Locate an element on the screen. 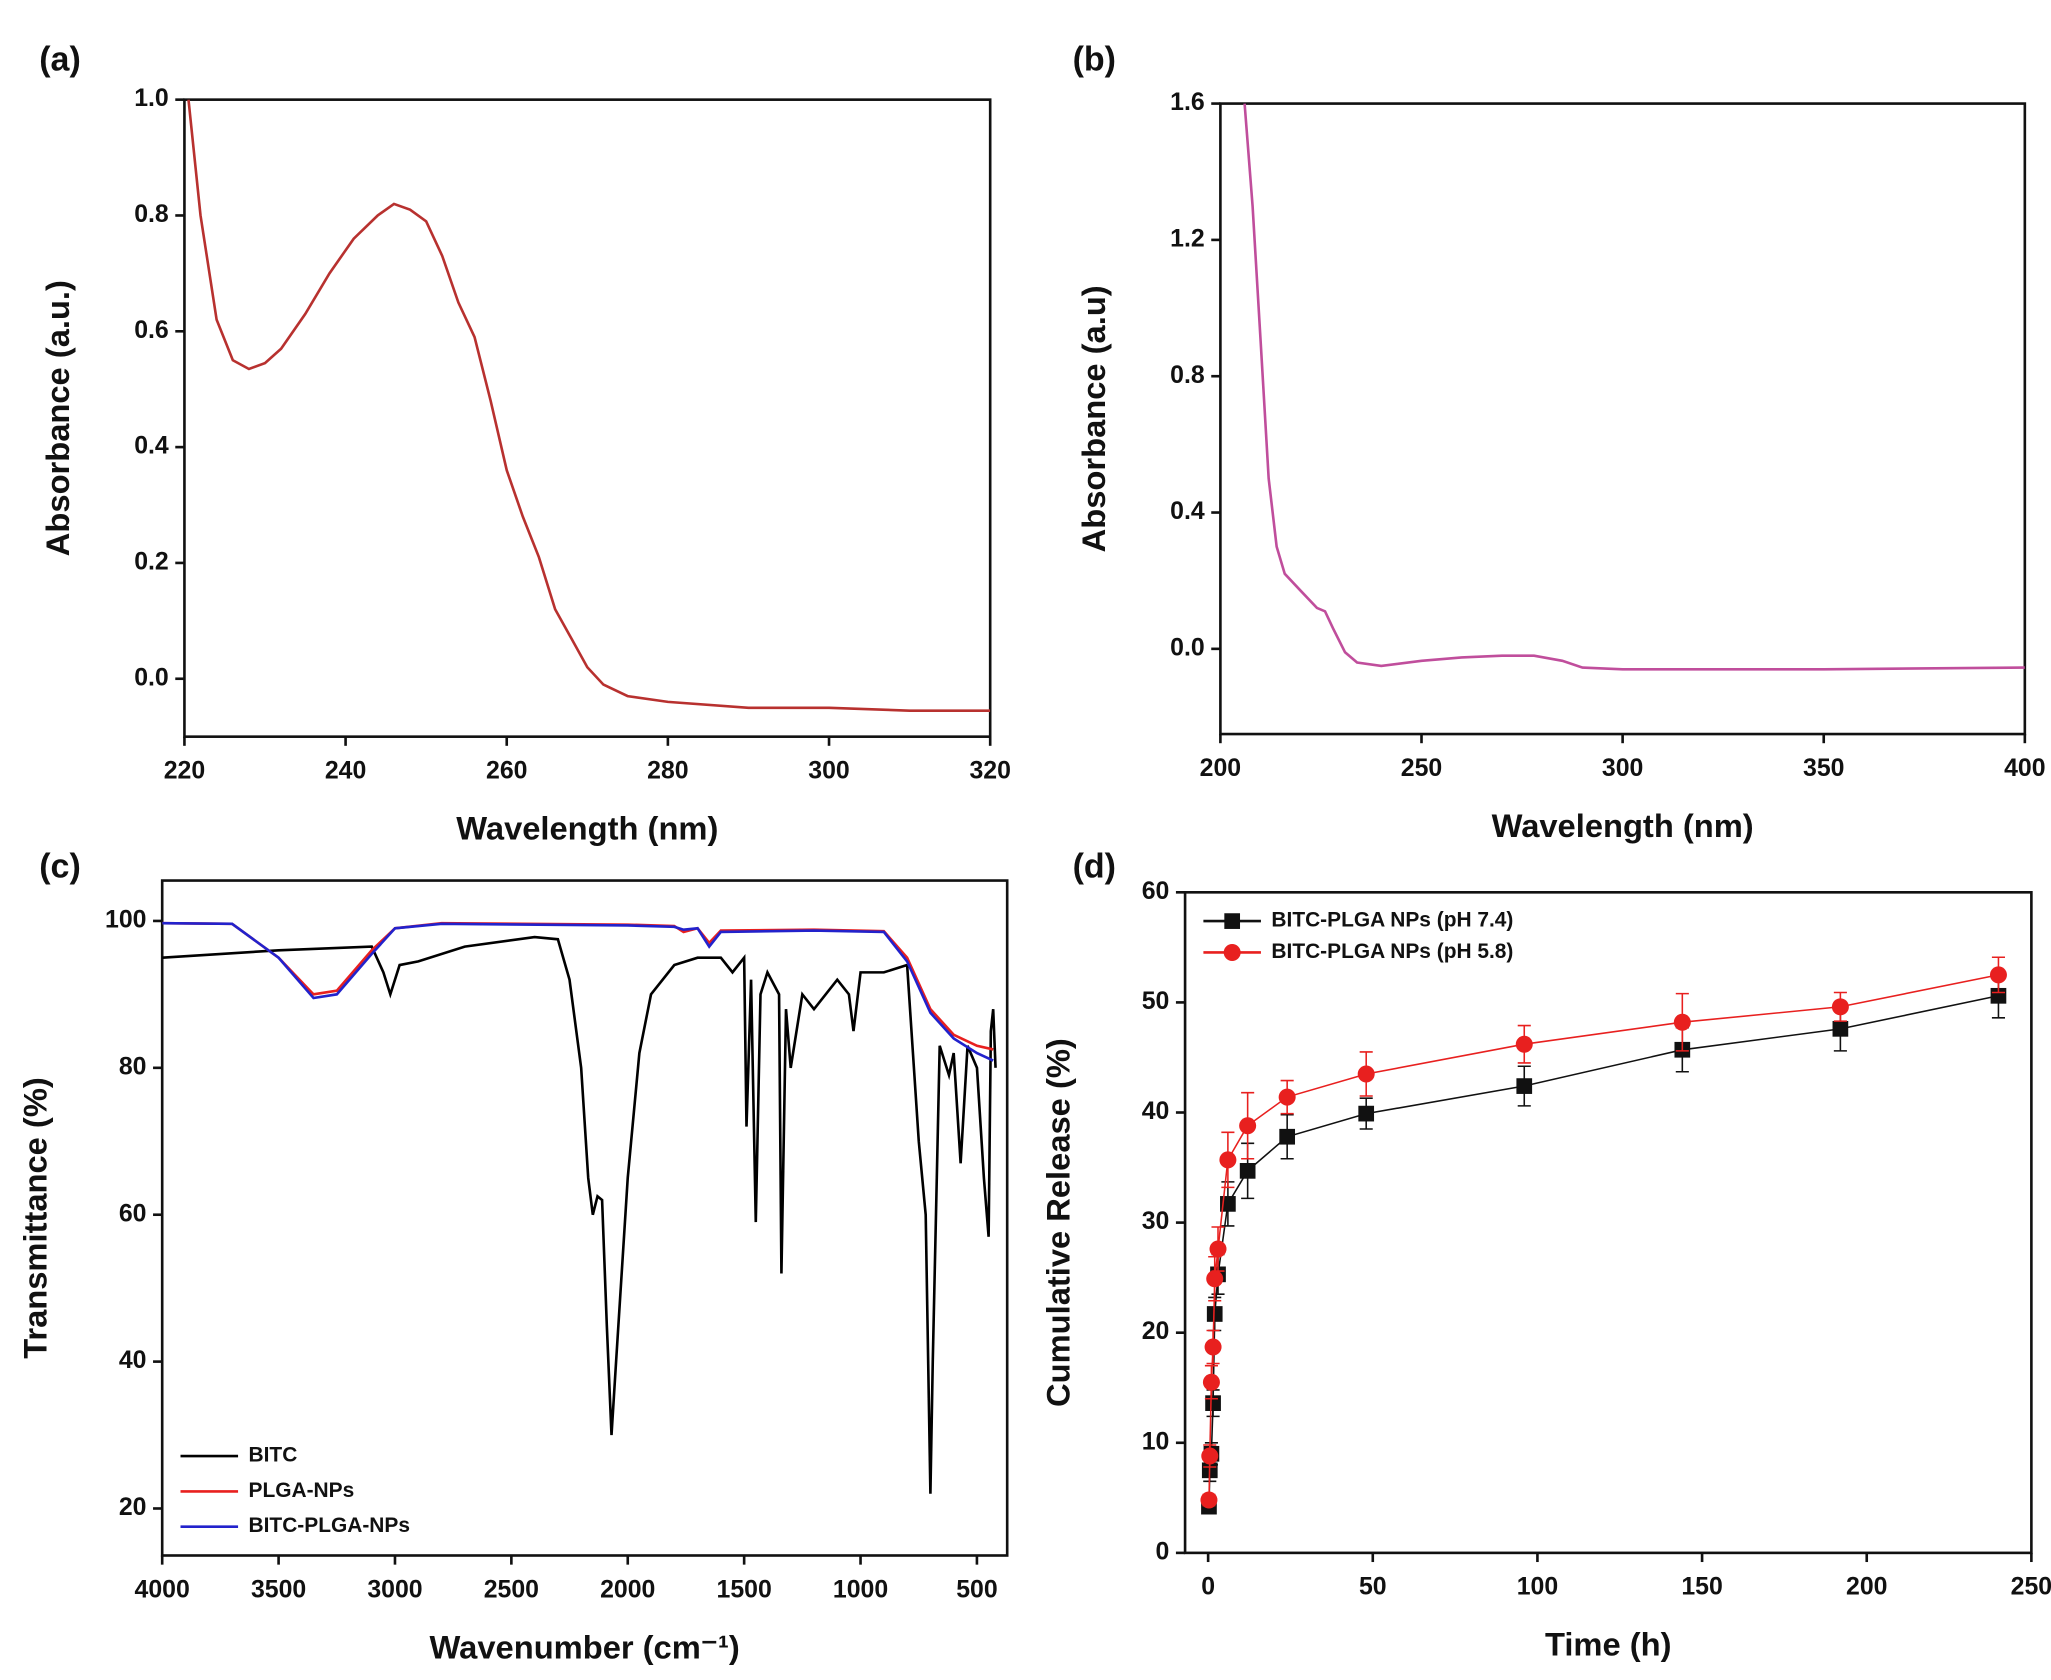  x-tick-label: 400 is located at coordinates (2024, 768).